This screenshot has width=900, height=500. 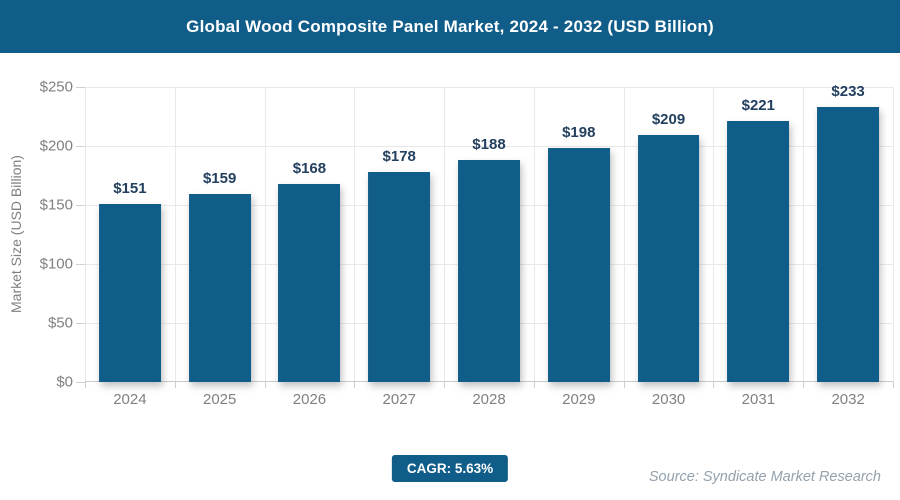 I want to click on bar-slot: $188, so click(x=489, y=234).